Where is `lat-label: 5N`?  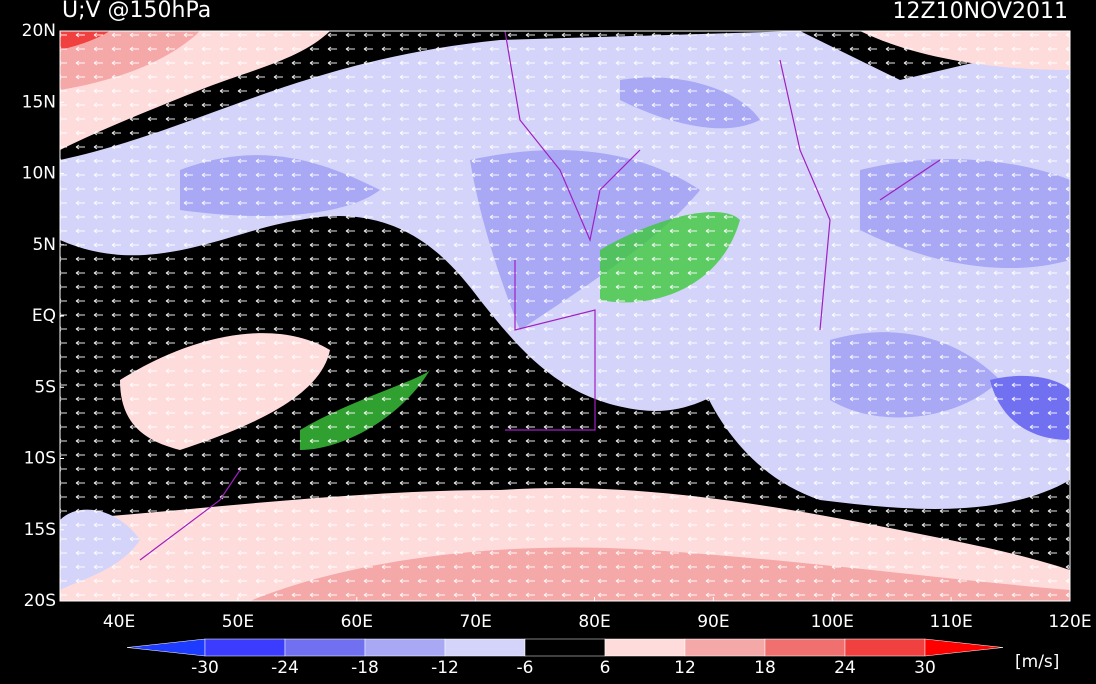
lat-label: 5N is located at coordinates (44, 245).